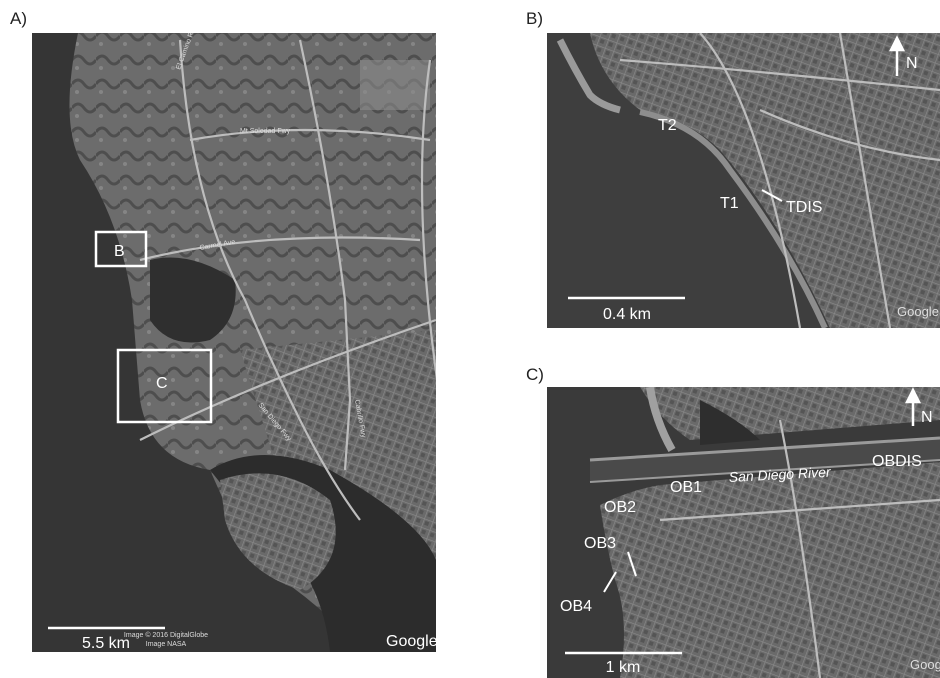 The width and height of the screenshot is (940, 678). Describe the element at coordinates (166, 635) in the screenshot. I see `credit: Image © 2016 DigitalGlobe` at that location.